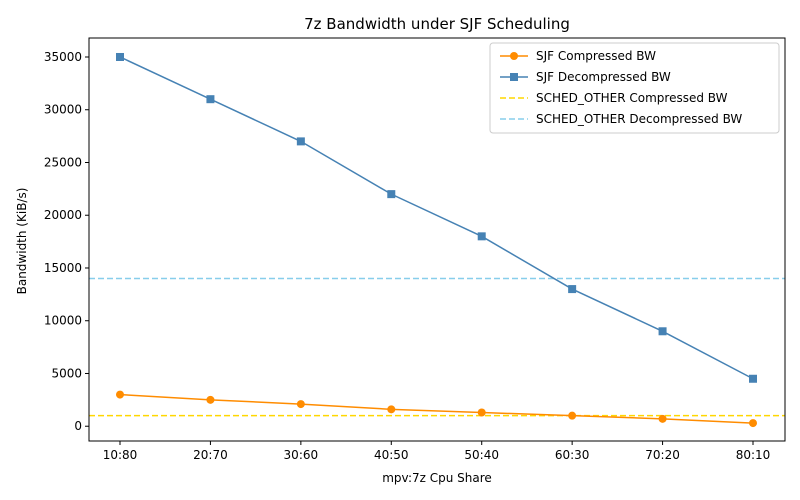 The image size is (800, 500). Describe the element at coordinates (63, 110) in the screenshot. I see `y-tick-label: 30000` at that location.